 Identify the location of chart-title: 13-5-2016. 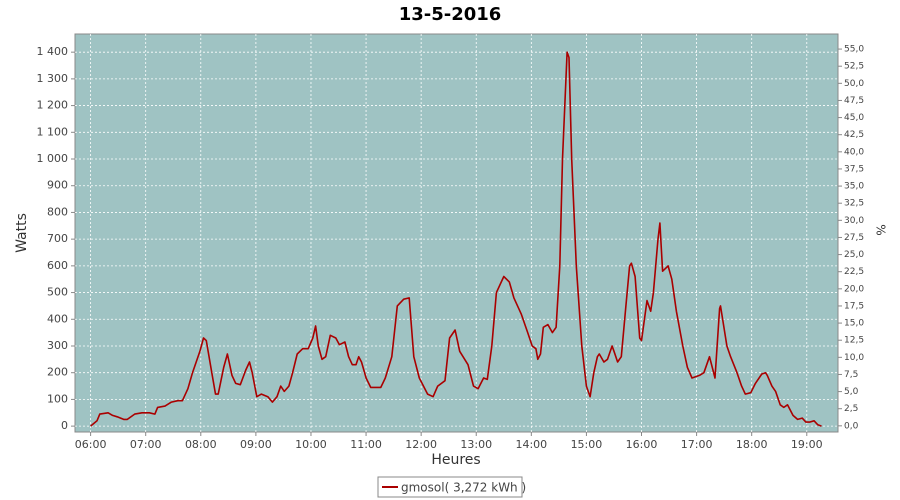
(450, 14).